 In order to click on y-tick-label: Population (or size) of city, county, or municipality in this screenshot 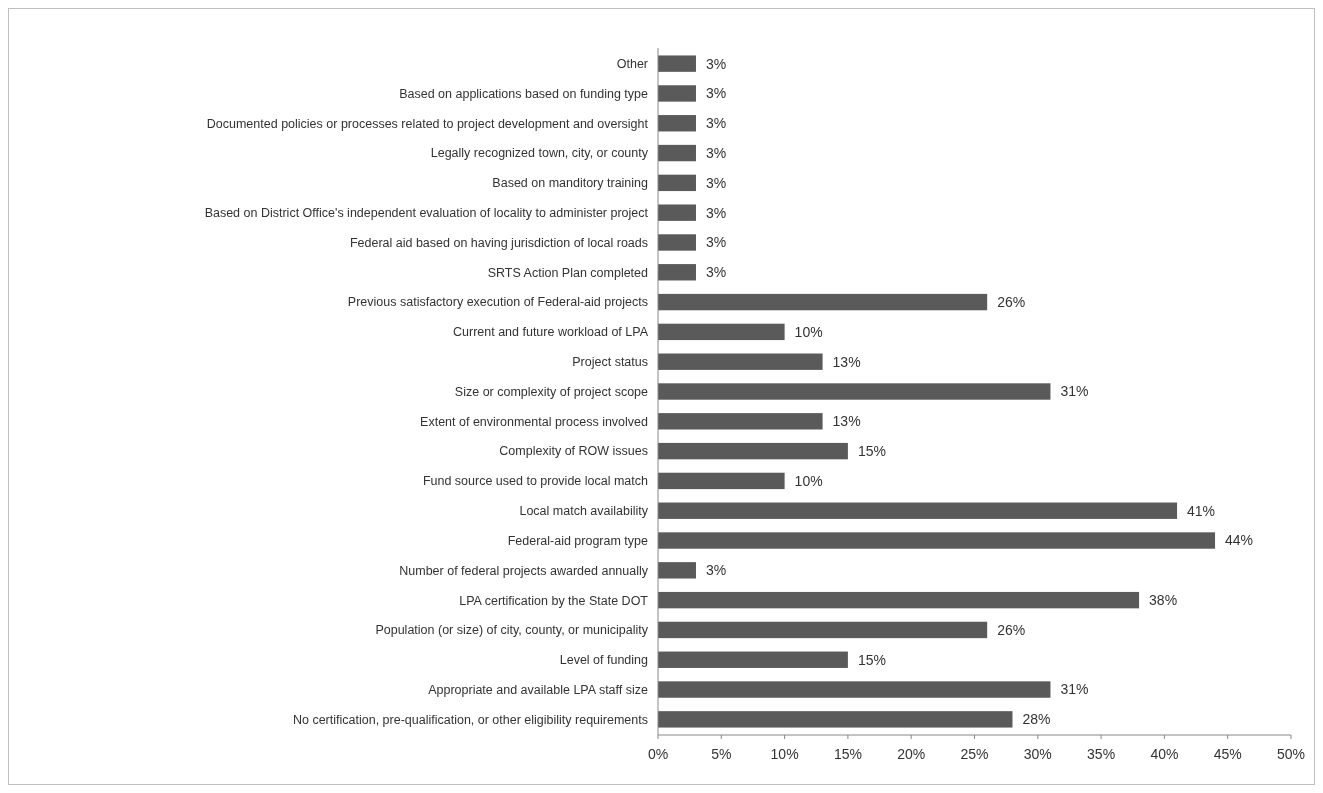, I will do `click(512, 630)`.